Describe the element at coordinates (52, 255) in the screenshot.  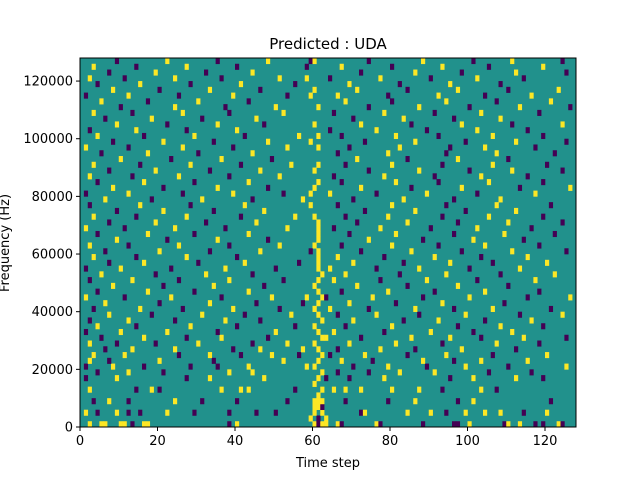
I see `y-tick-label: 60000` at that location.